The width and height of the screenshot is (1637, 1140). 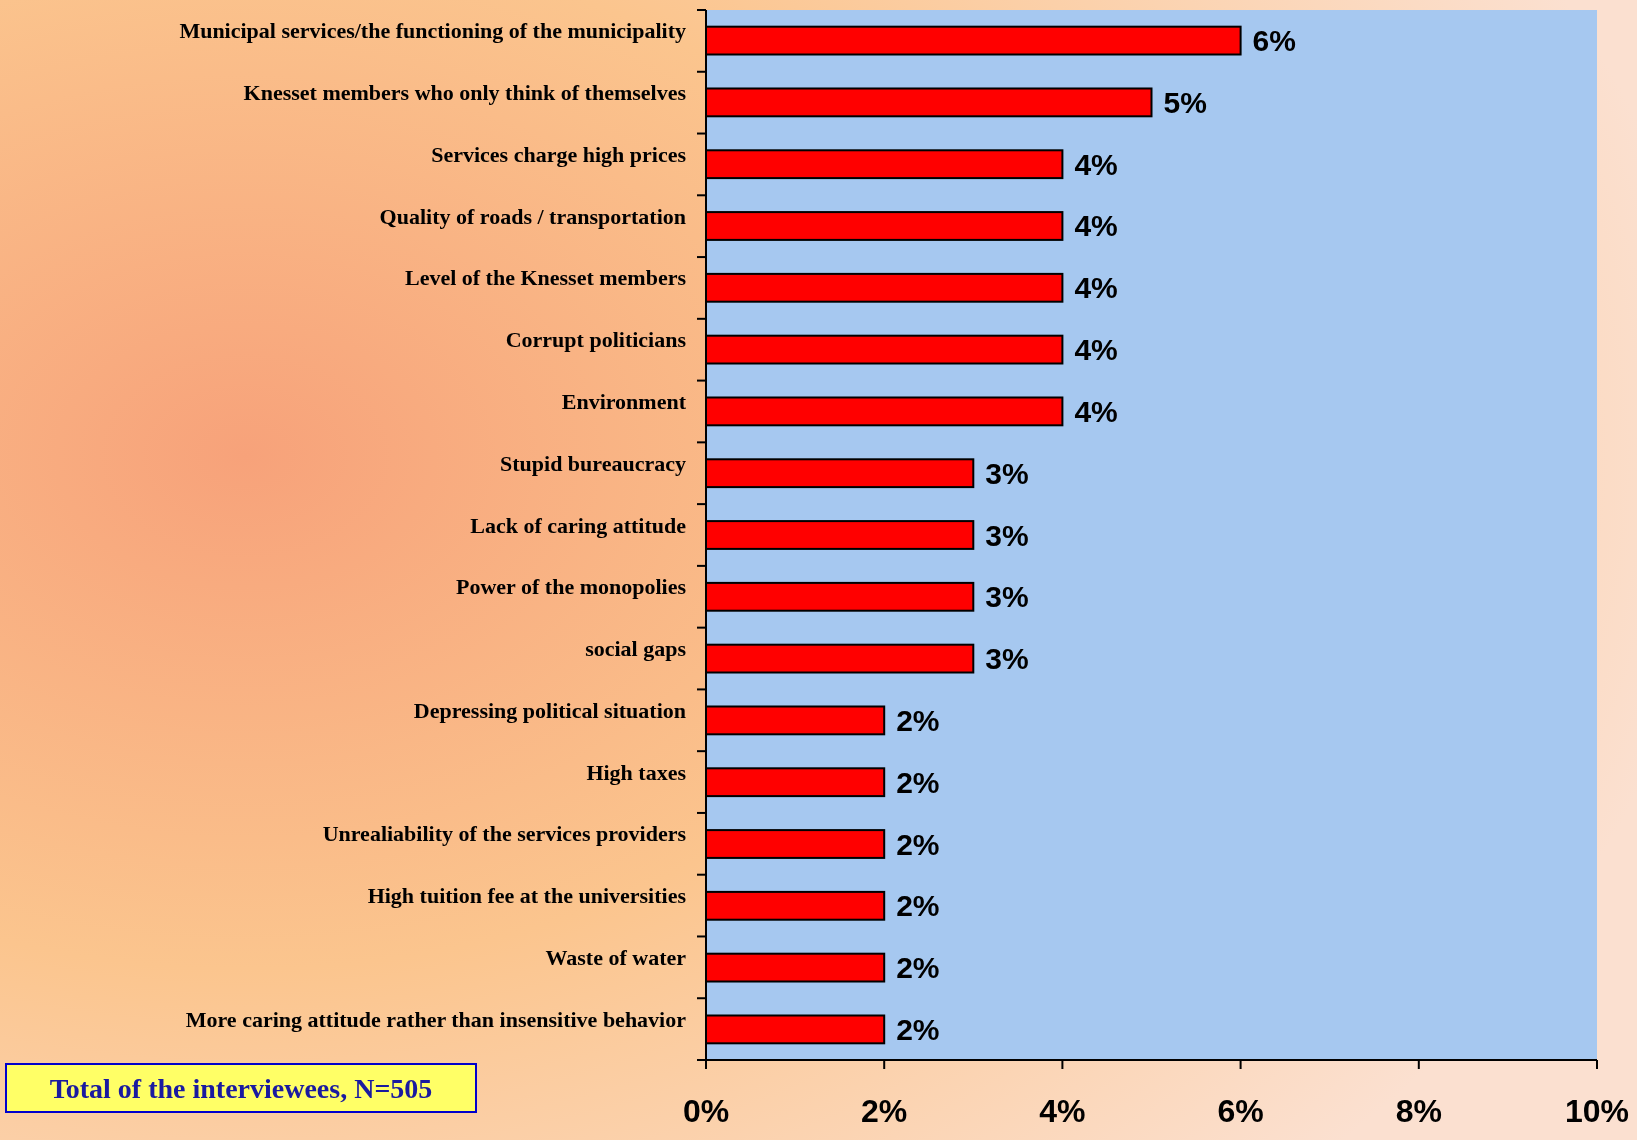 I want to click on x-tick-label: 10%, so click(x=1597, y=1111).